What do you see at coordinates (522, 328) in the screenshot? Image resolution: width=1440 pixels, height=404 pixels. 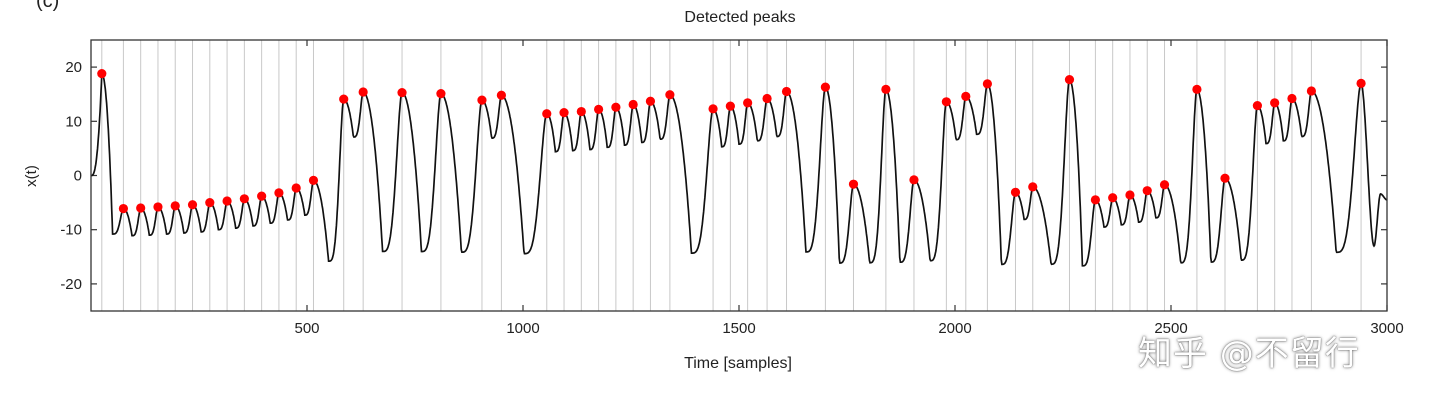 I see `x-tick-label: 1000` at bounding box center [522, 328].